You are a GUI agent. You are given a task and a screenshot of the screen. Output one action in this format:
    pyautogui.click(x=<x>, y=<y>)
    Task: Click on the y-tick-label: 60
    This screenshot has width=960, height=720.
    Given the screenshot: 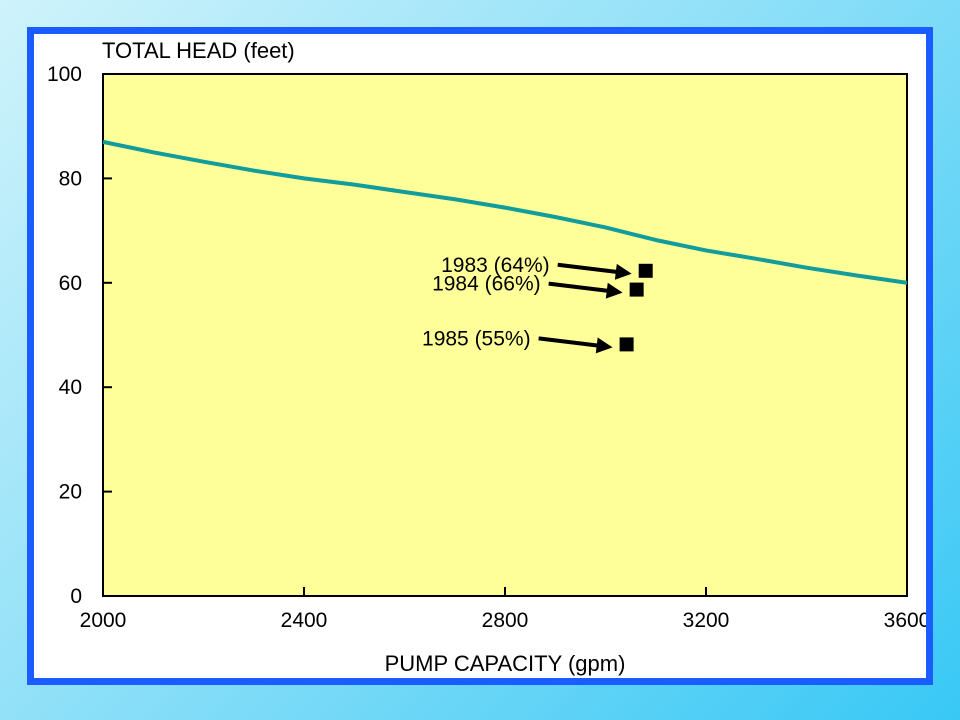 What is the action you would take?
    pyautogui.click(x=70, y=283)
    